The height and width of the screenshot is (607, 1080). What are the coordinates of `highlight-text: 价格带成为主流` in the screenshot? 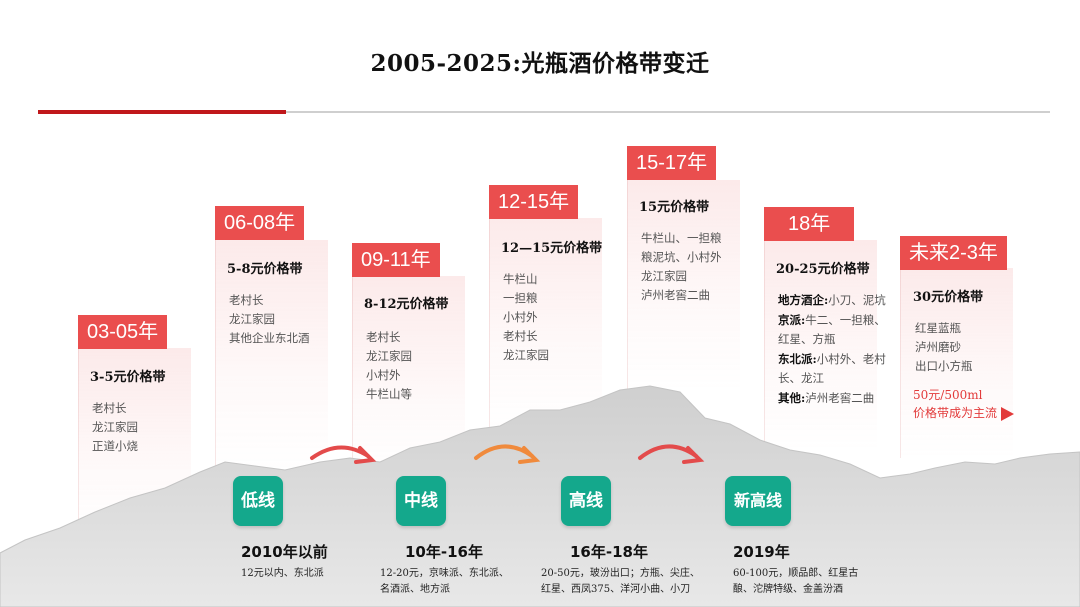 It's located at (964, 413).